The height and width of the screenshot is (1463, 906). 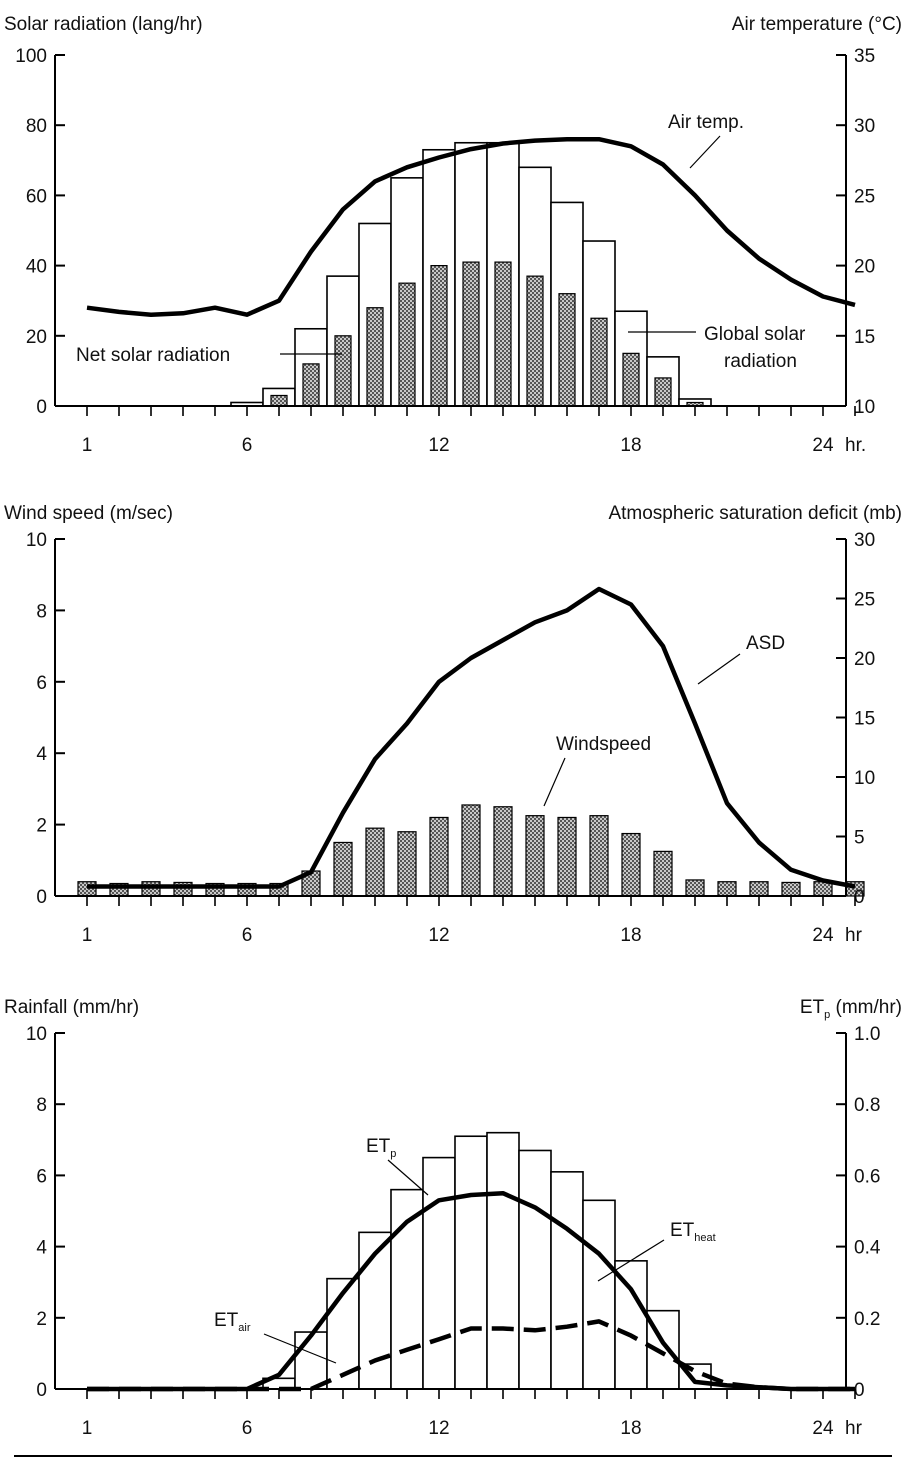 What do you see at coordinates (603, 744) in the screenshot?
I see `windspeed-annotation: Windspeed` at bounding box center [603, 744].